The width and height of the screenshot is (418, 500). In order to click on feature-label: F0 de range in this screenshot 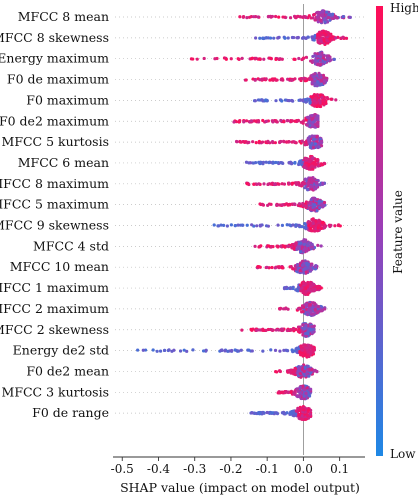, I will do `click(70, 412)`.